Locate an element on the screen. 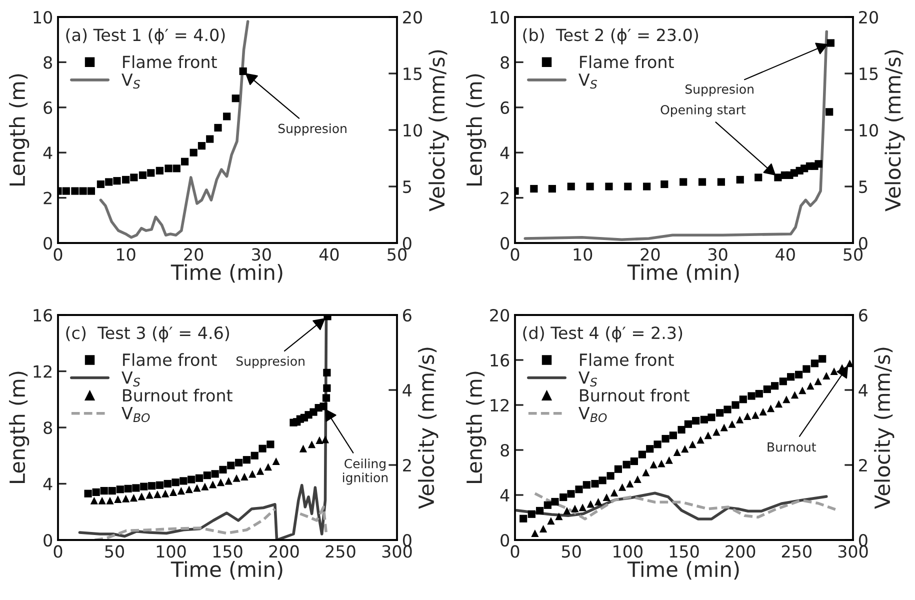 The height and width of the screenshot is (600, 915). x-tick-label: 0 is located at coordinates (58, 551).